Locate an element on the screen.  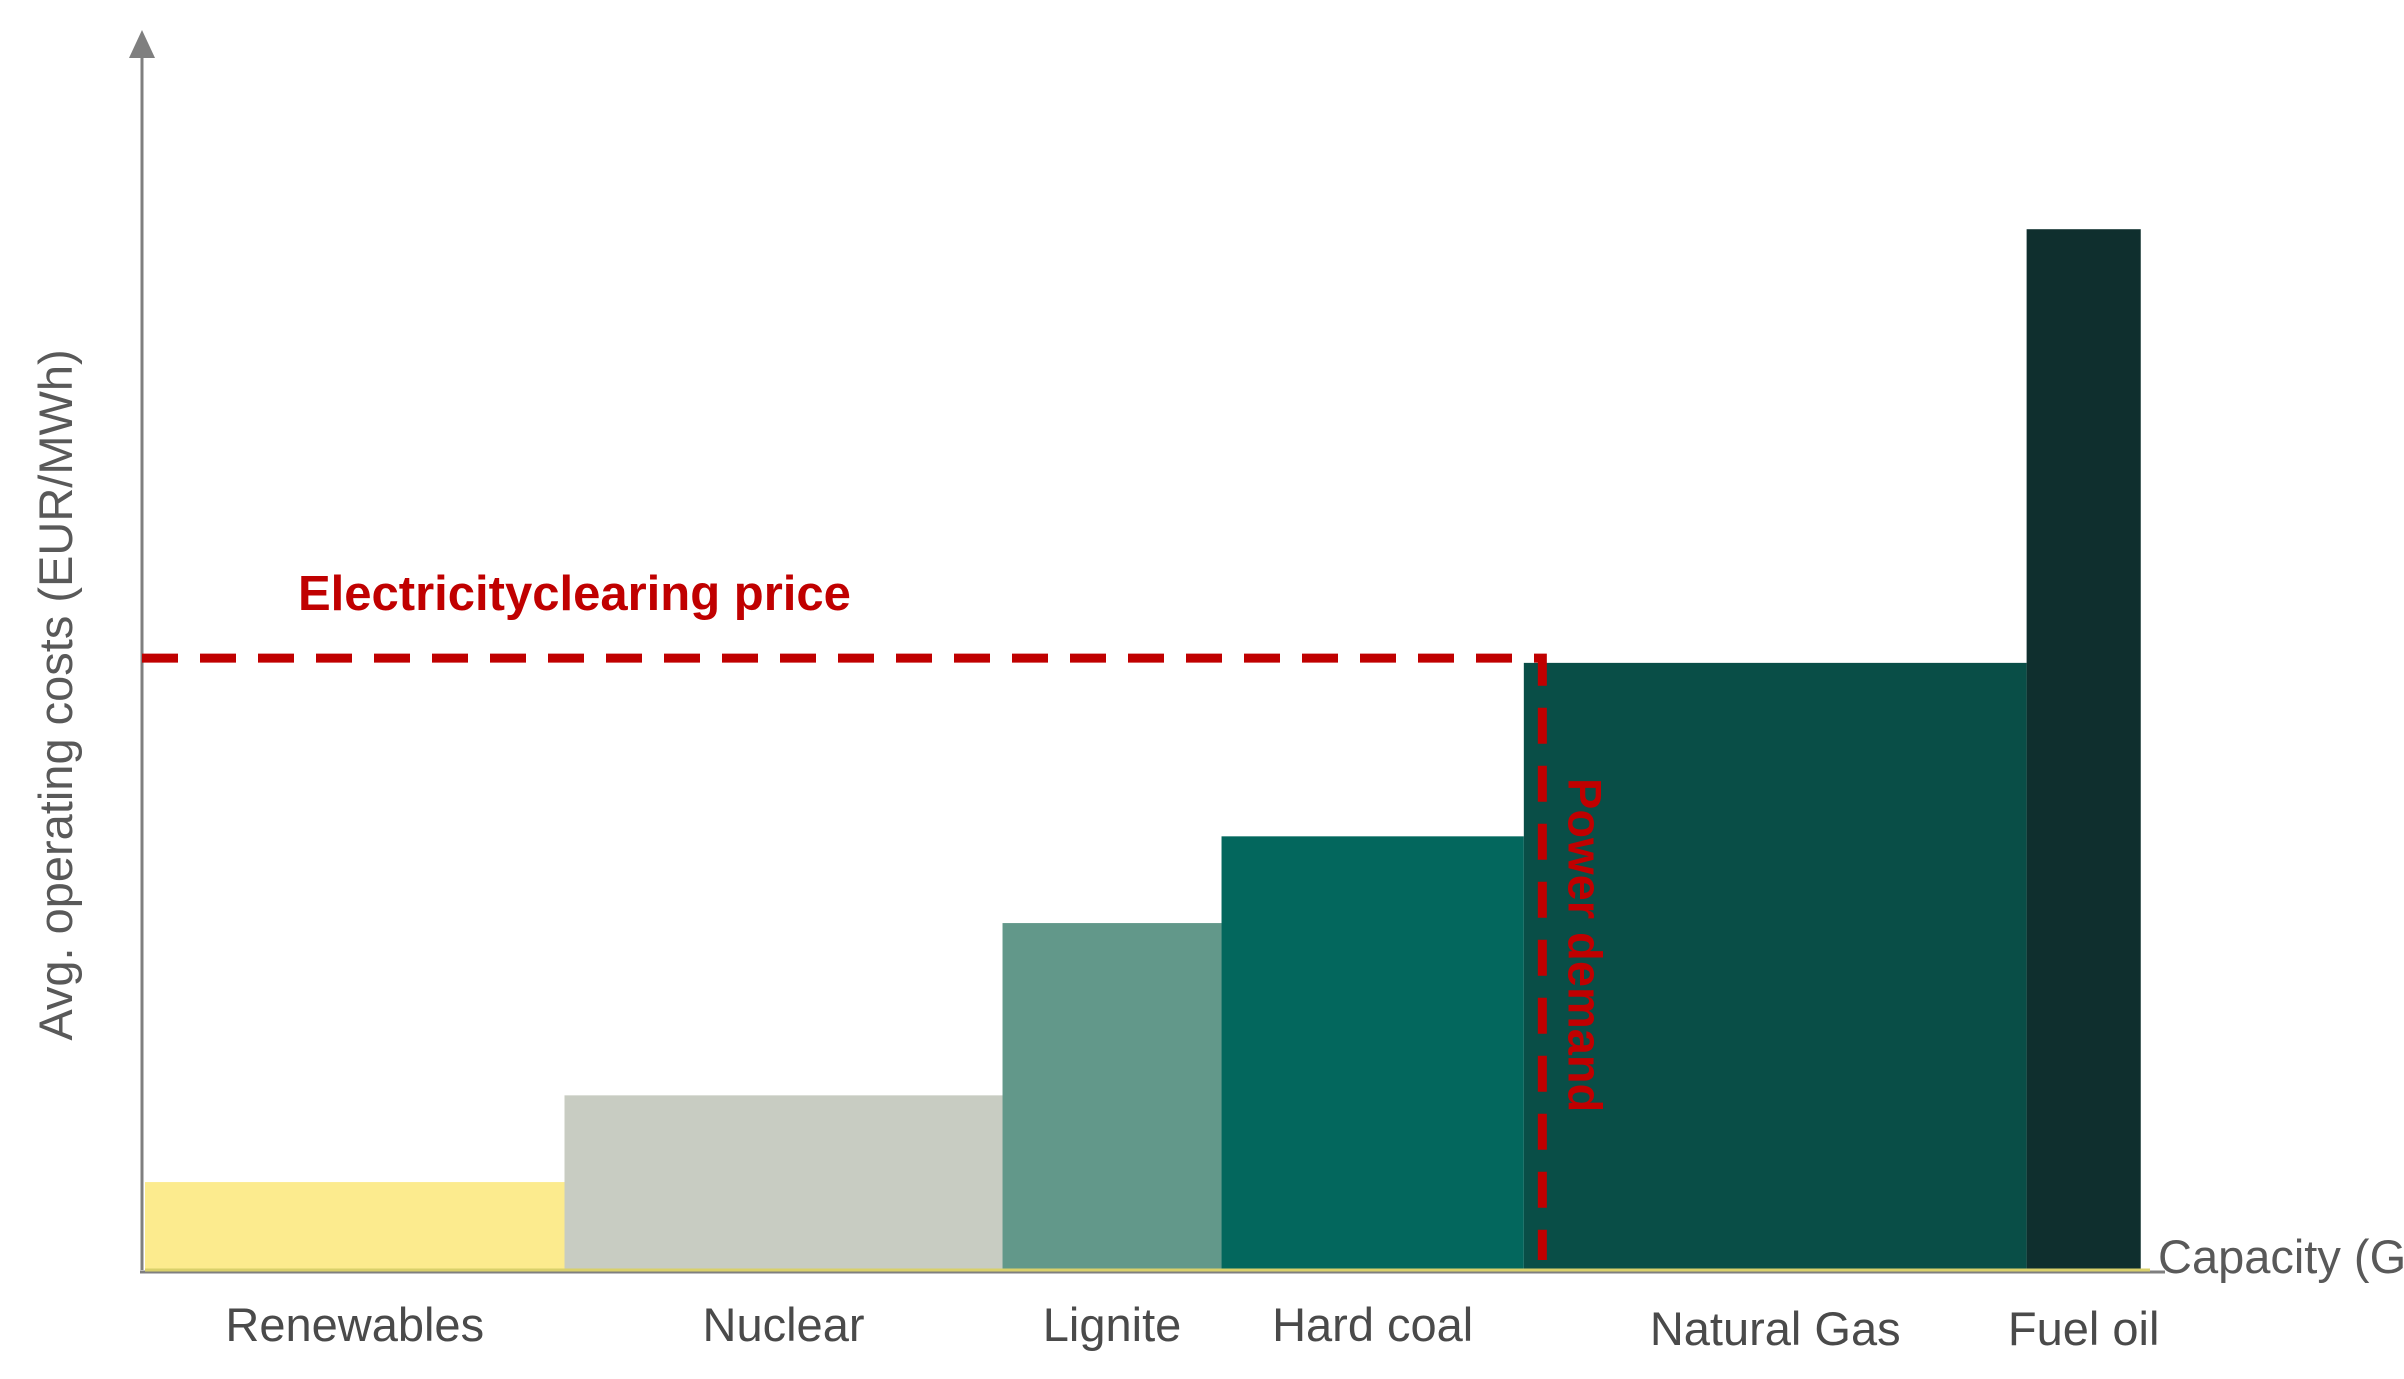
y-axis-arrowhead is located at coordinates (142, 44).